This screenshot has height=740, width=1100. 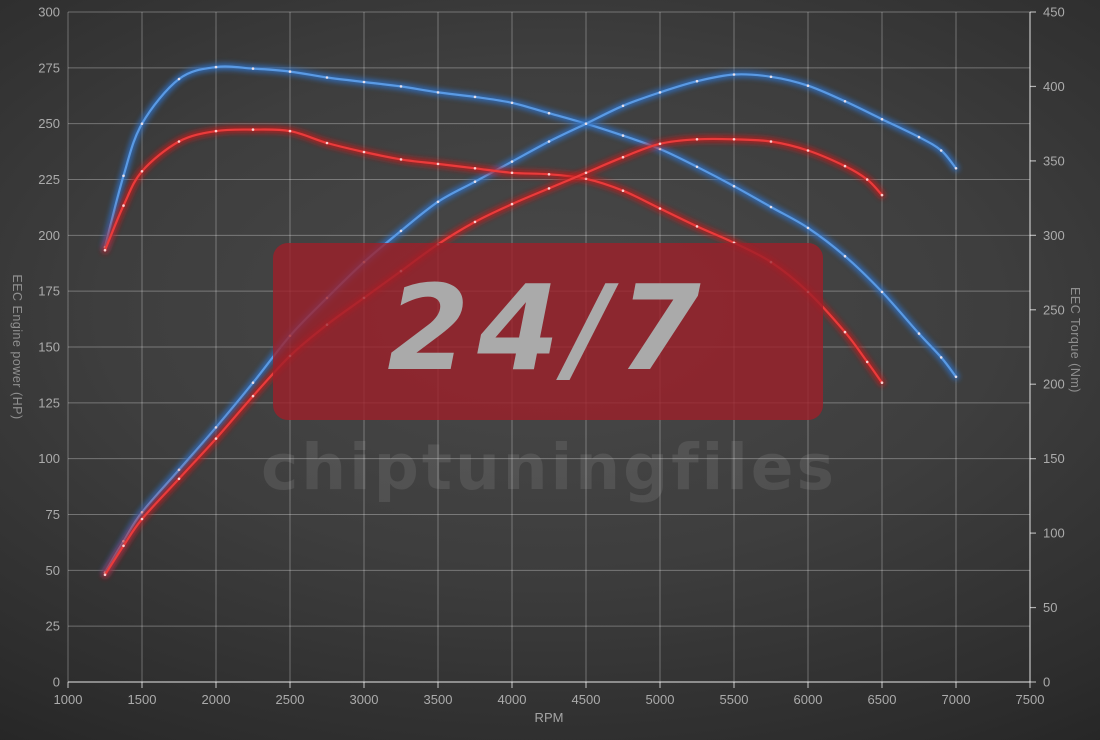 I want to click on x-tick-label: 4500, so click(x=586, y=699).